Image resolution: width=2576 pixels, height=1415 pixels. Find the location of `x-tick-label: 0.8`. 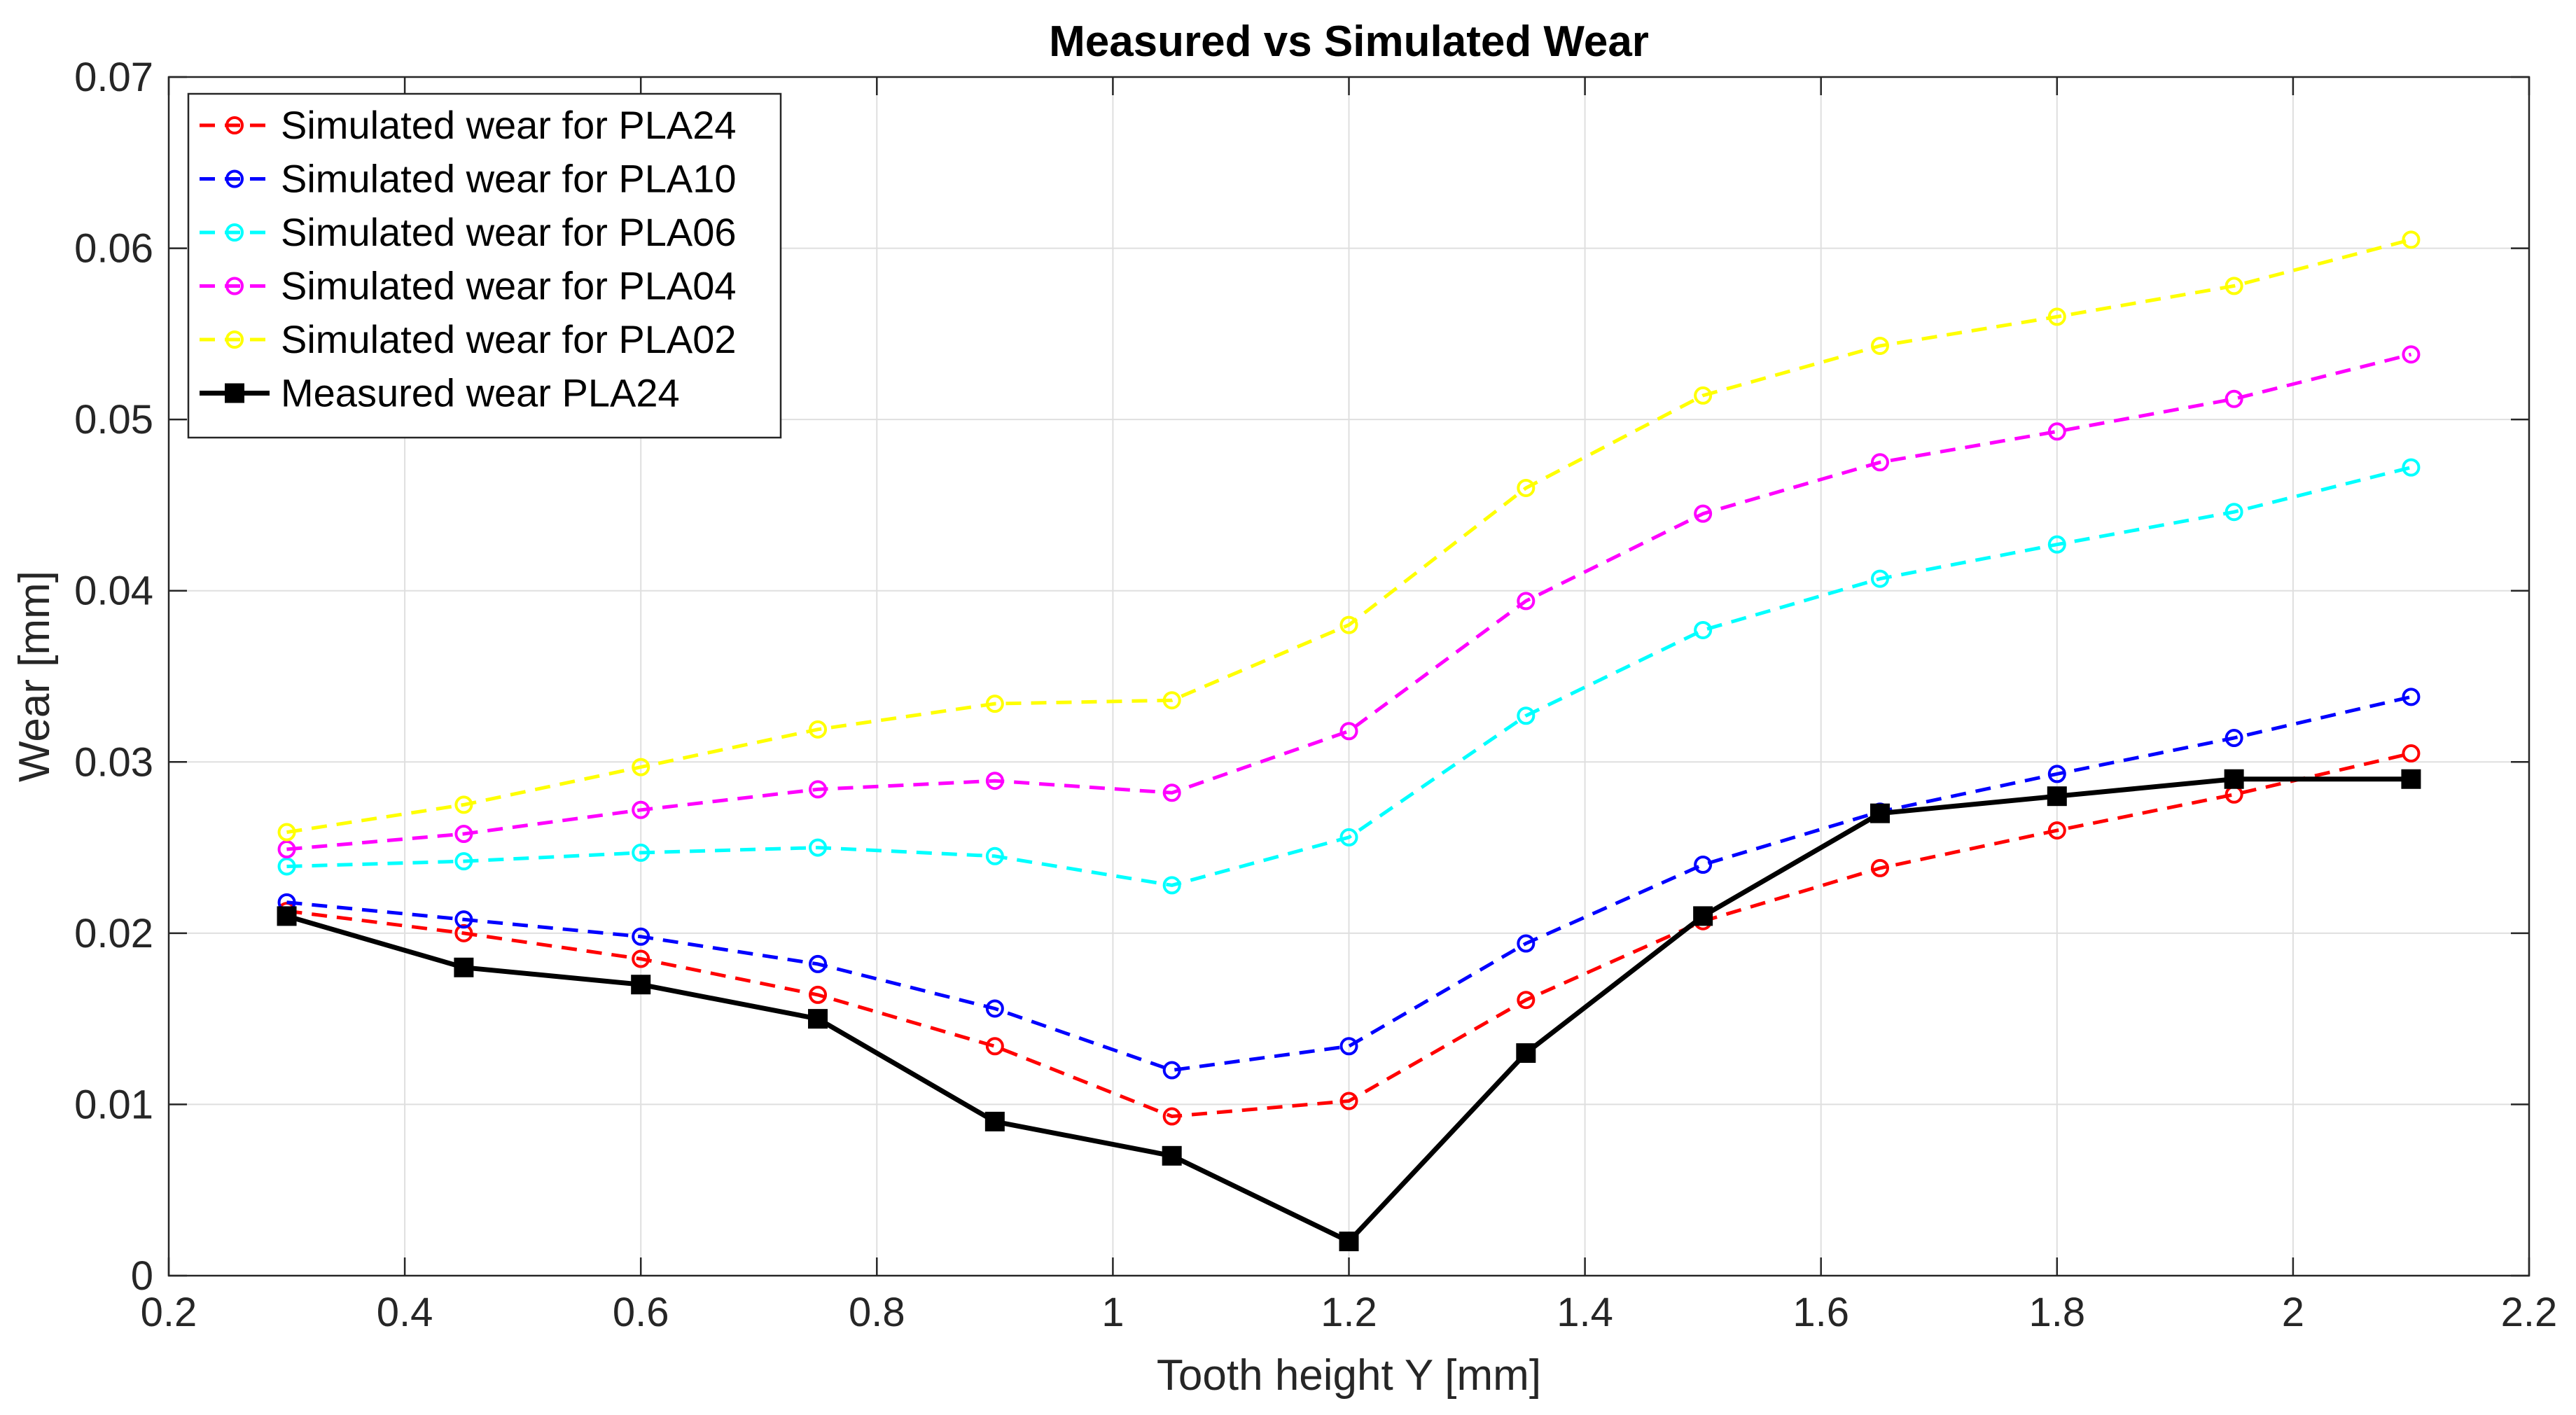

x-tick-label: 0.8 is located at coordinates (877, 1312).